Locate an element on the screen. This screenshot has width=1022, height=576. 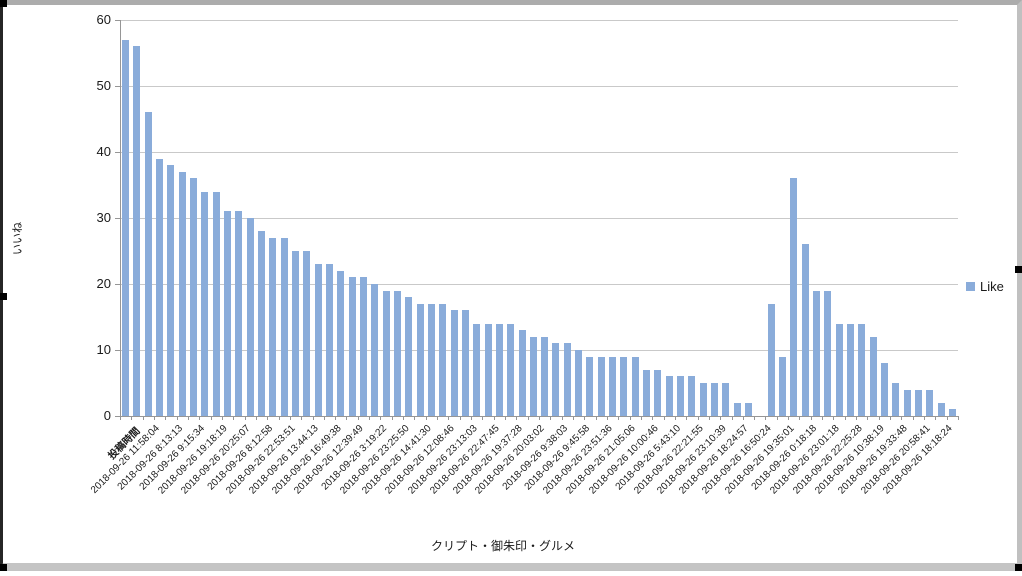
selection-handle-bottom-left is located at coordinates (3, 567).